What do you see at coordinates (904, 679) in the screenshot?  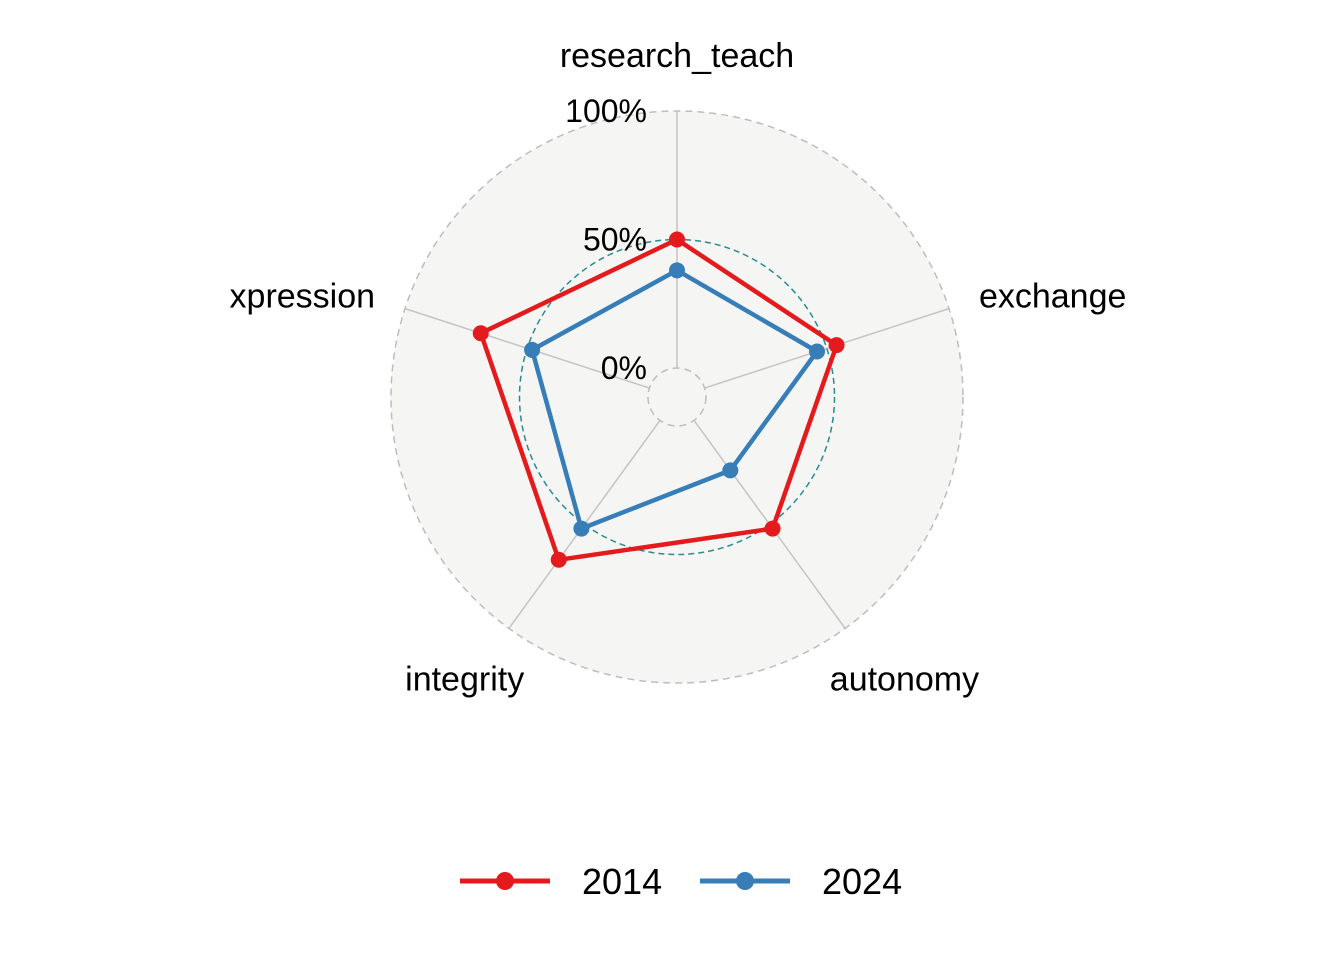 I see `axis-label: autonomy` at bounding box center [904, 679].